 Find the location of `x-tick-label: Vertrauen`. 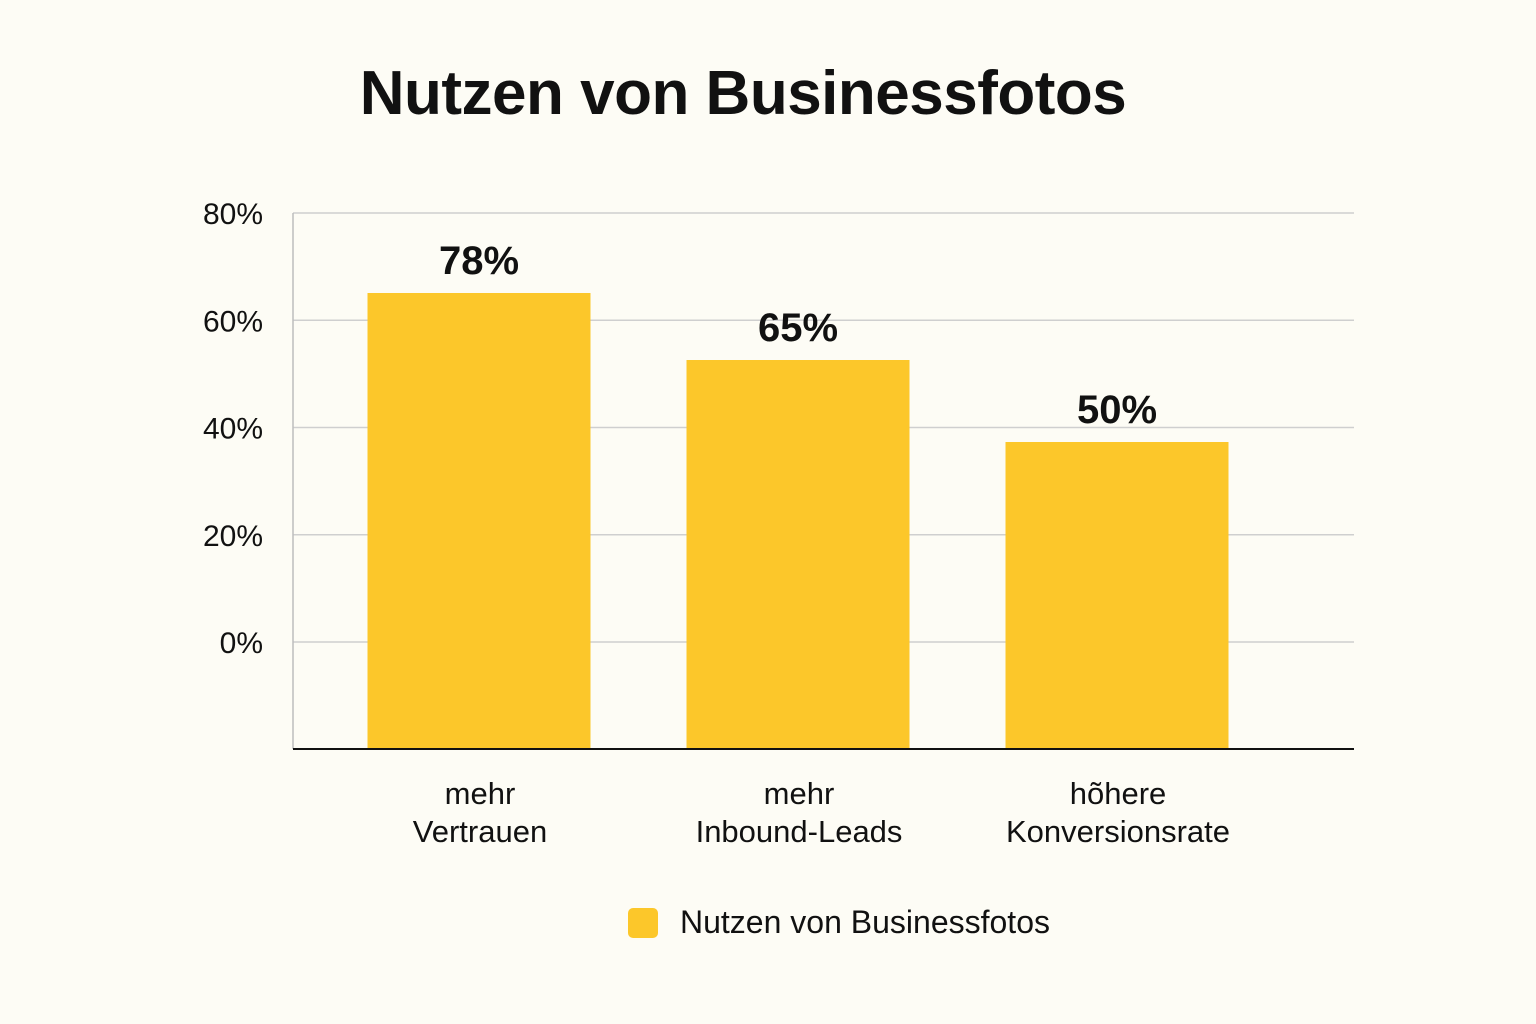

x-tick-label: Vertrauen is located at coordinates (480, 831).